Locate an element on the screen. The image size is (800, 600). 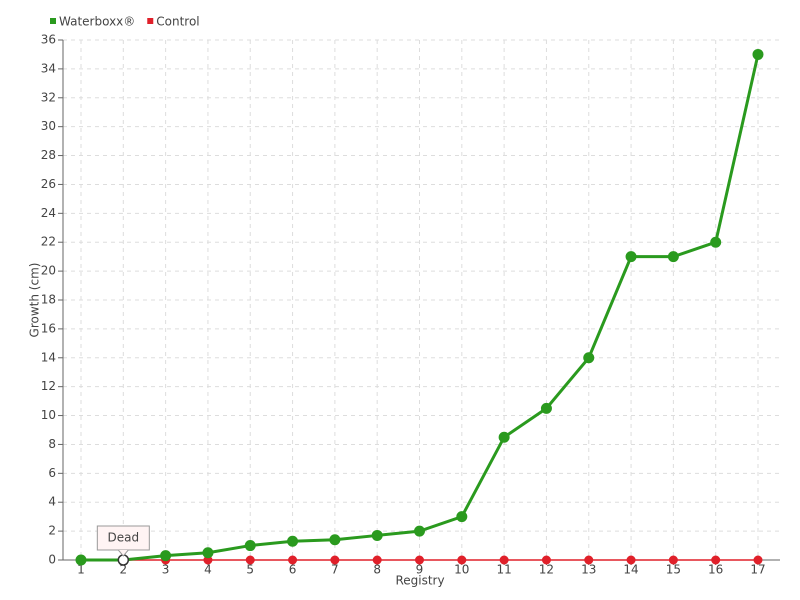
legend-label: Waterboxx® is located at coordinates (97, 22).